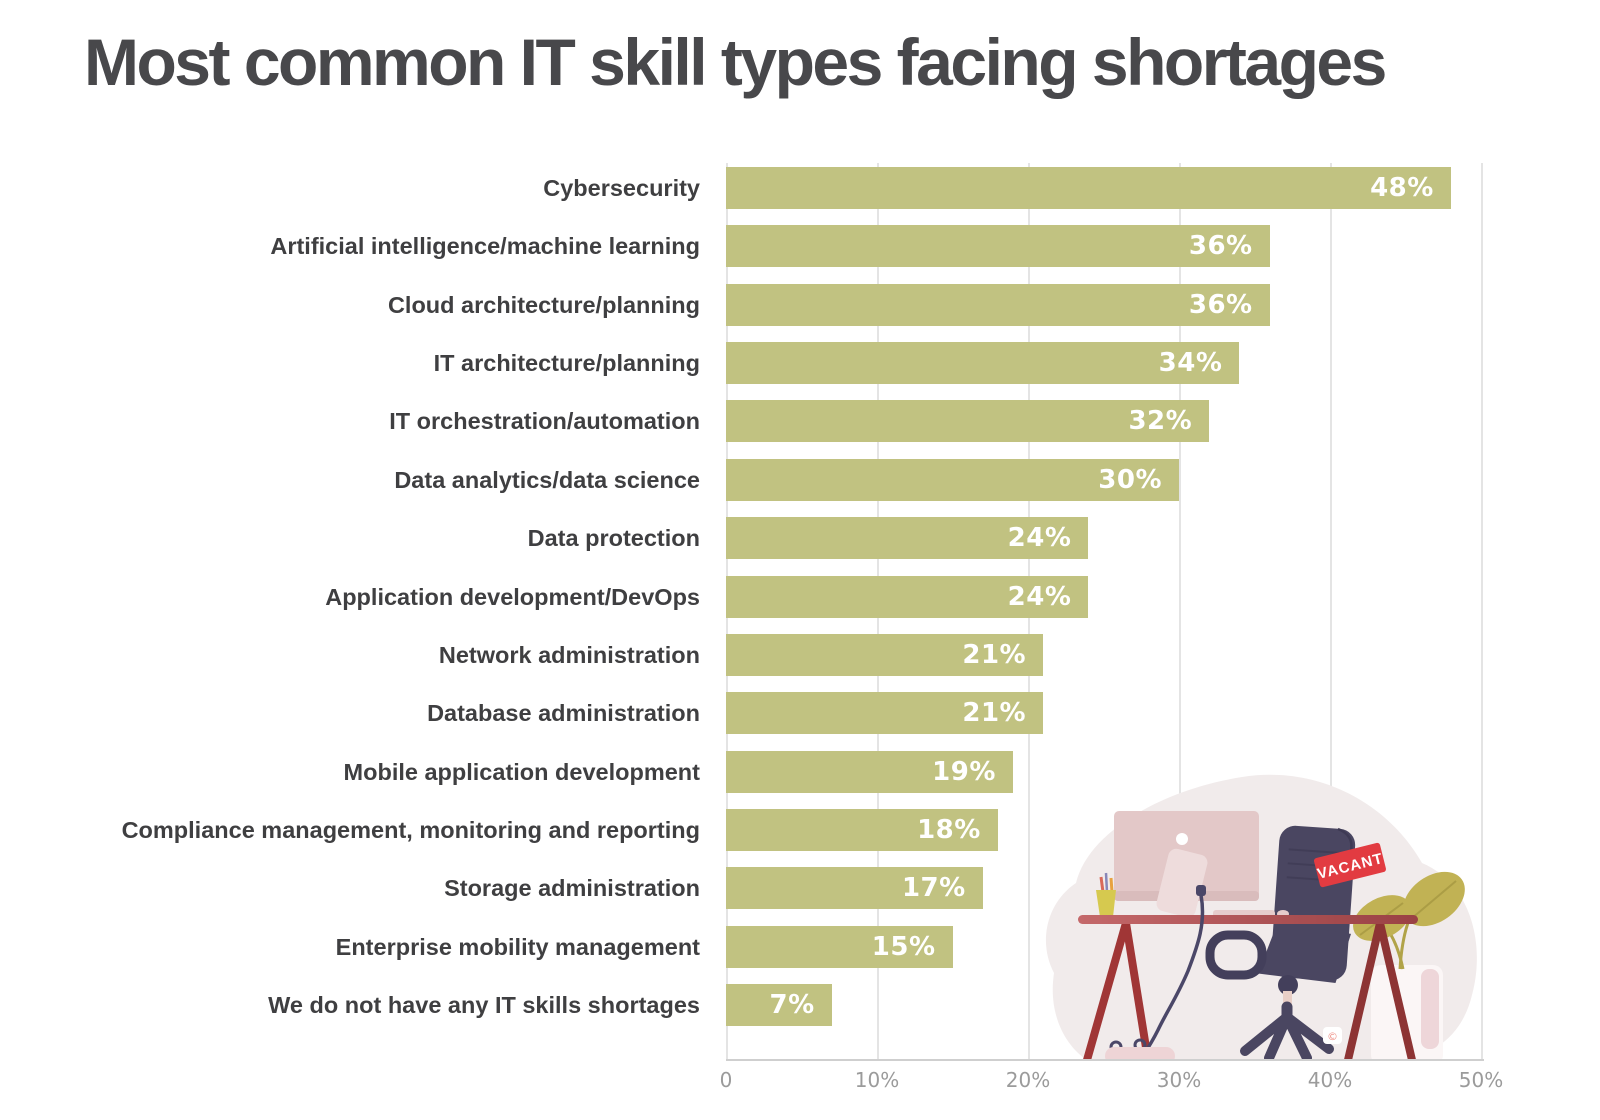 The height and width of the screenshot is (1120, 1600). What do you see at coordinates (854, 888) in the screenshot?
I see `bar: 17%` at bounding box center [854, 888].